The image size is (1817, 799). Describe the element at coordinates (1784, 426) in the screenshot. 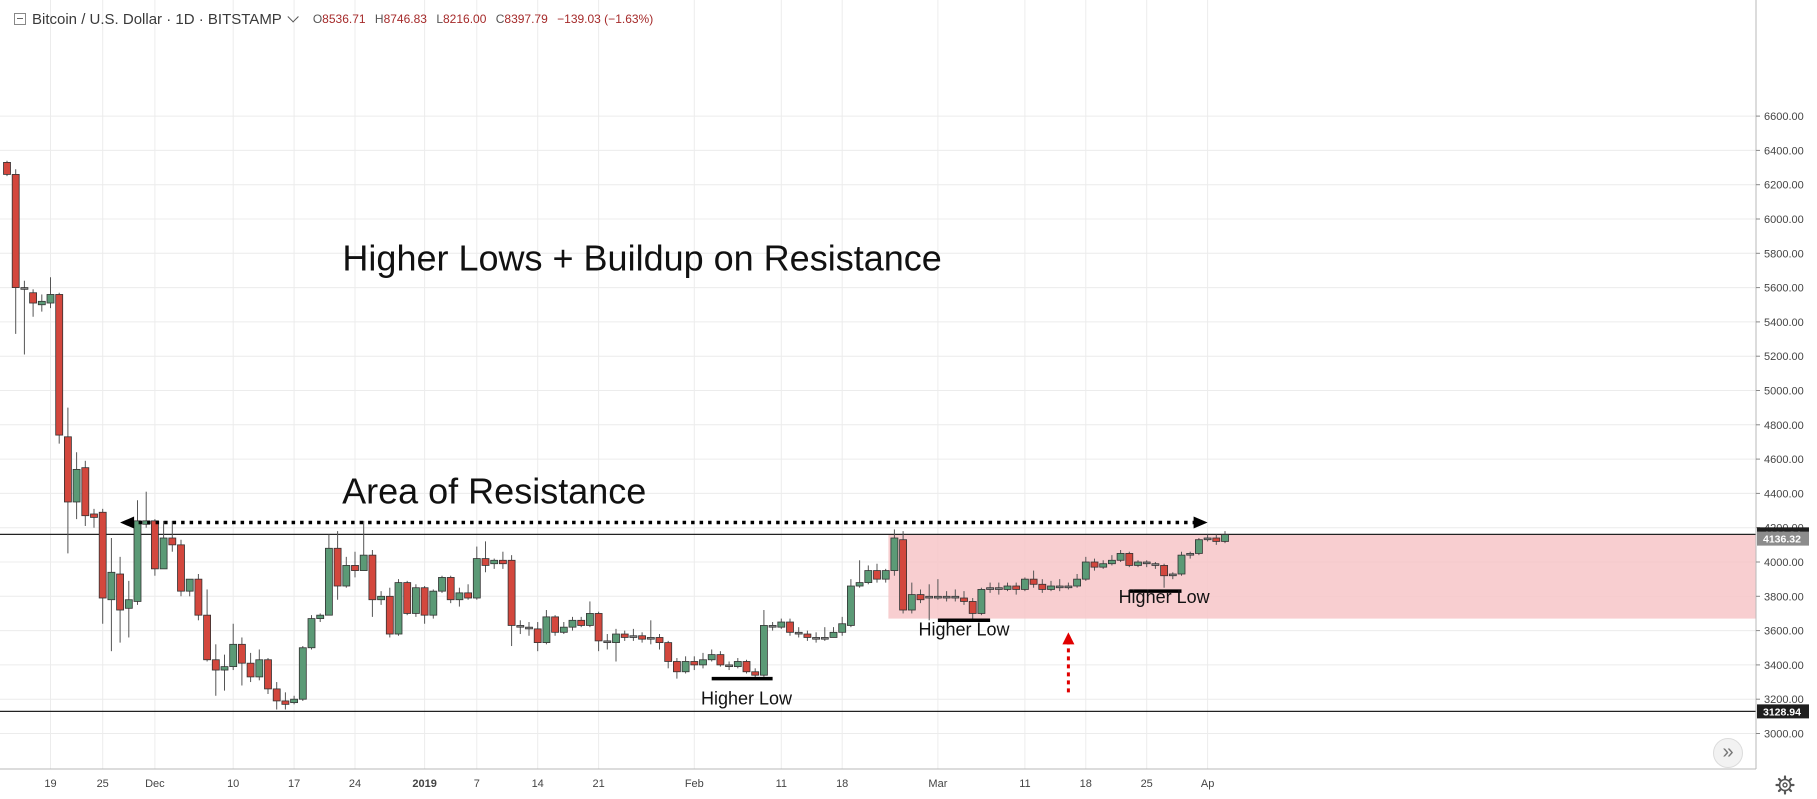

I see `price-tick-label: 4800.00` at that location.